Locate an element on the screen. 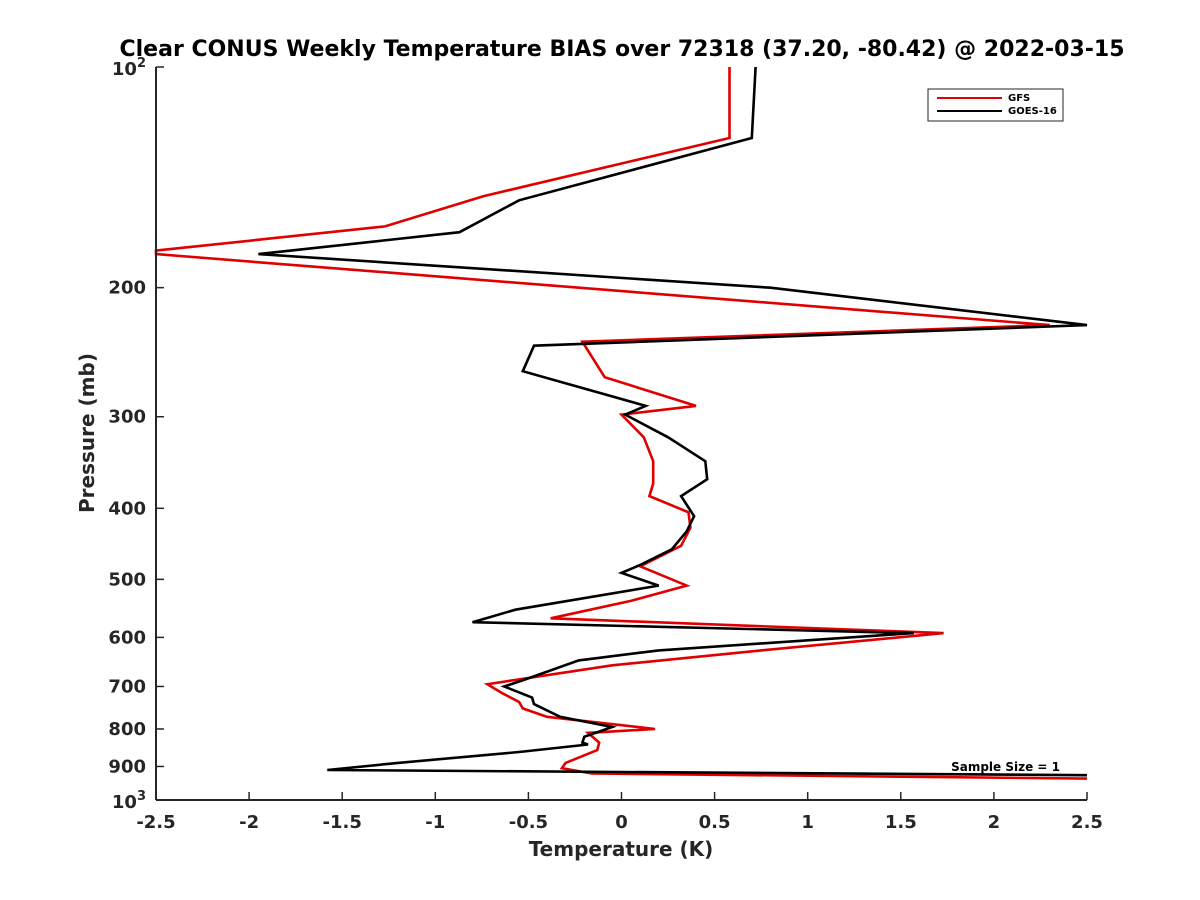 Image resolution: width=1200 pixels, height=900 pixels. x-axis-label: Temperature (K) is located at coordinates (621, 849).